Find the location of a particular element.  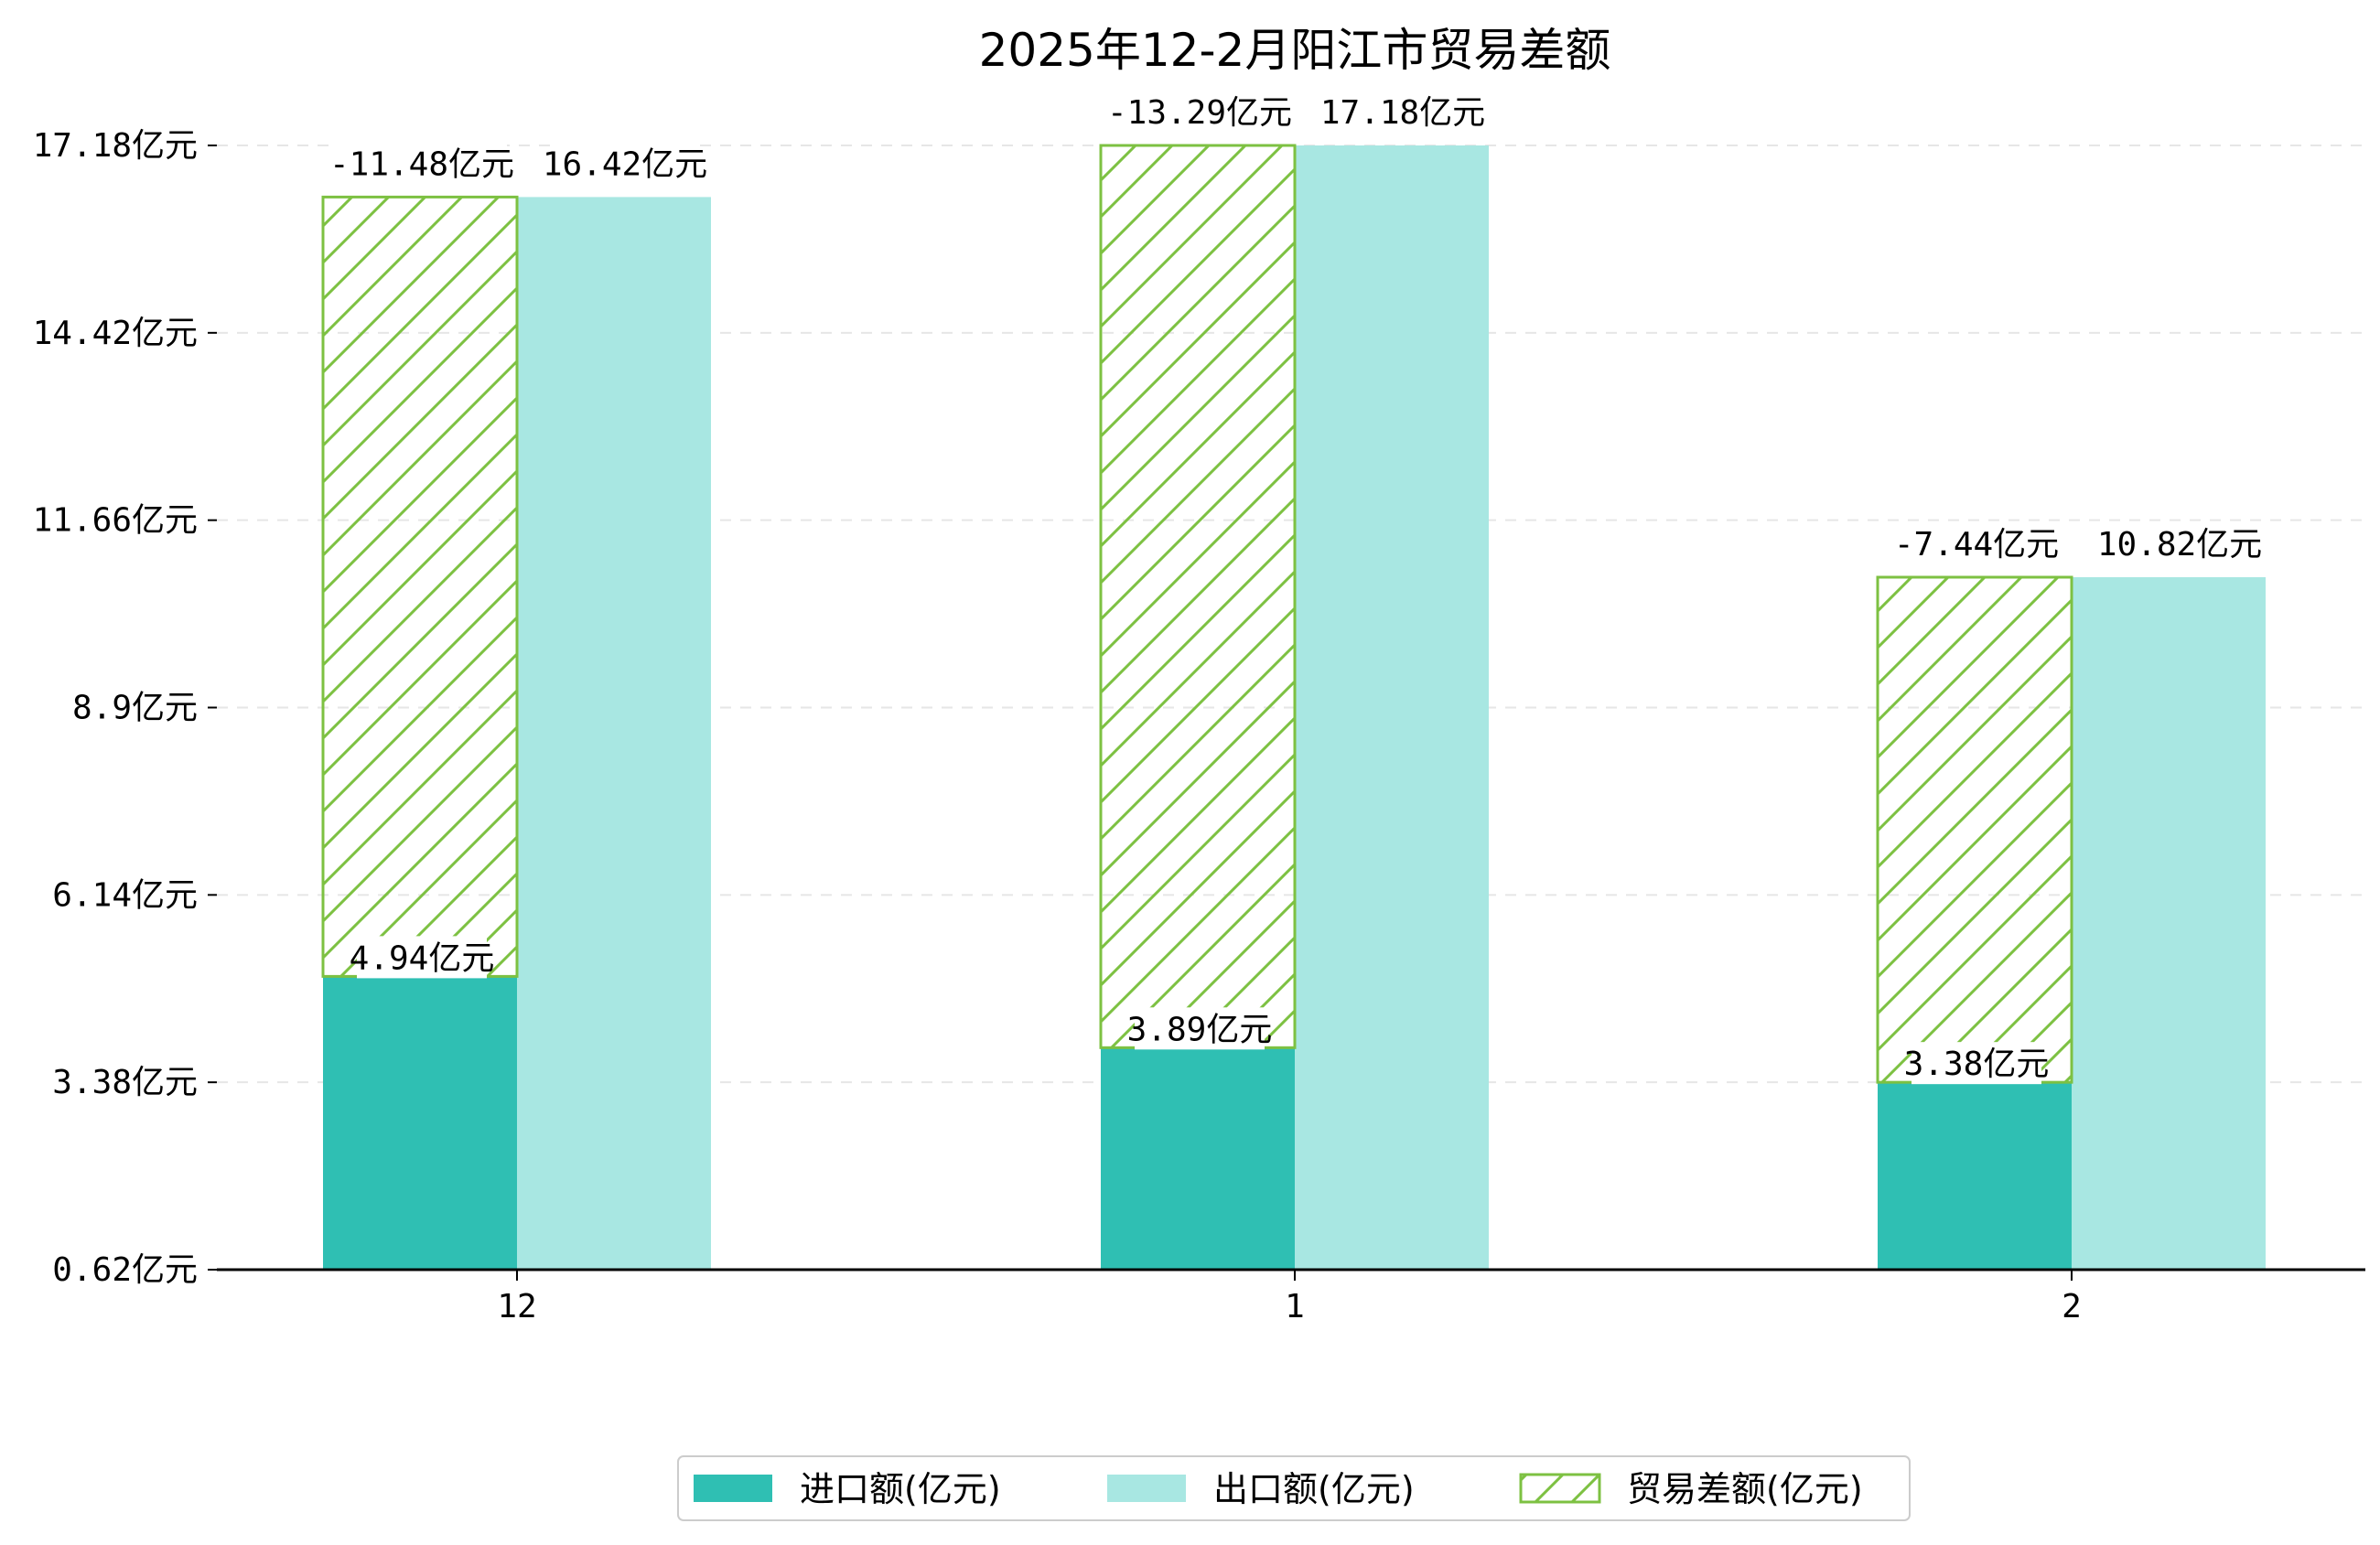

legend-export-swatch is located at coordinates (1146, 1488).